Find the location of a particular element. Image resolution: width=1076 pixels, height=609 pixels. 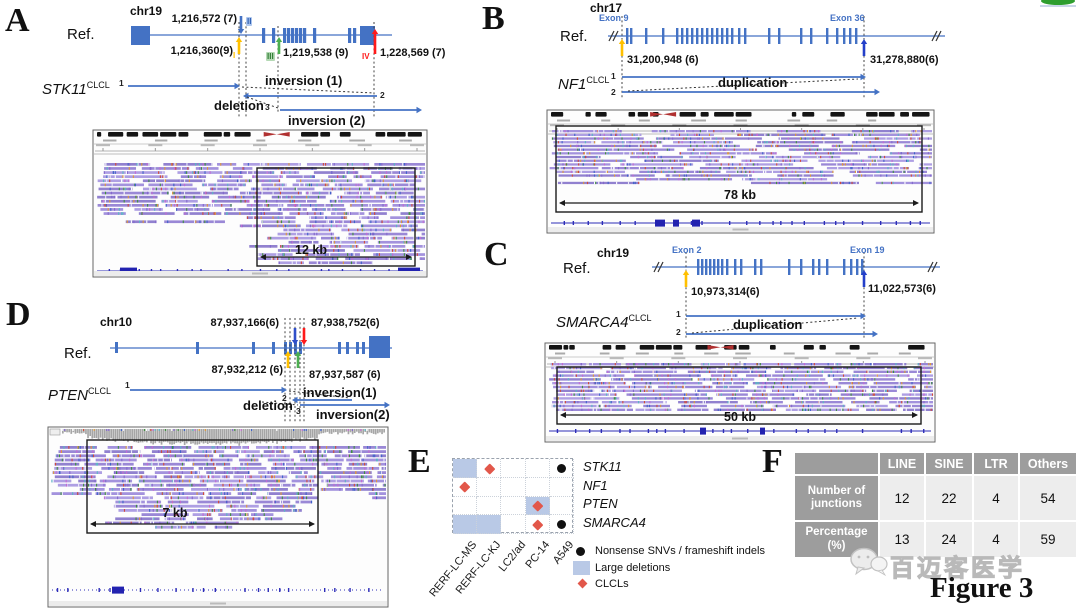

matrix-gene-nf1: NF1 is located at coordinates (595, 485).